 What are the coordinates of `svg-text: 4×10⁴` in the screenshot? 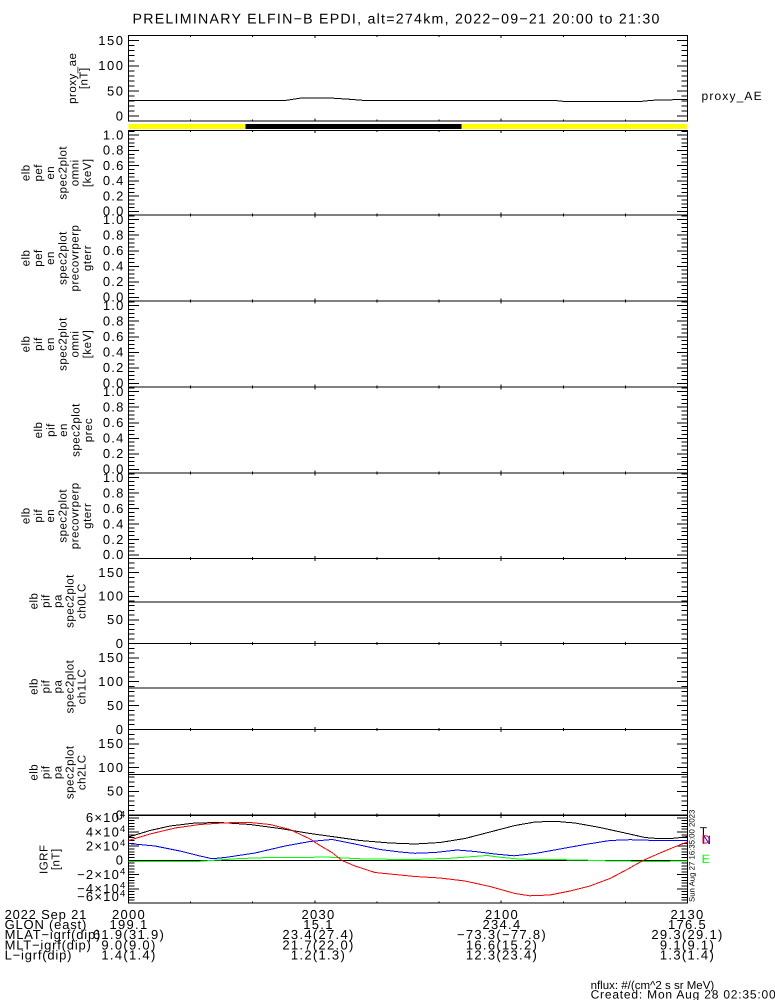 It's located at (106, 832).